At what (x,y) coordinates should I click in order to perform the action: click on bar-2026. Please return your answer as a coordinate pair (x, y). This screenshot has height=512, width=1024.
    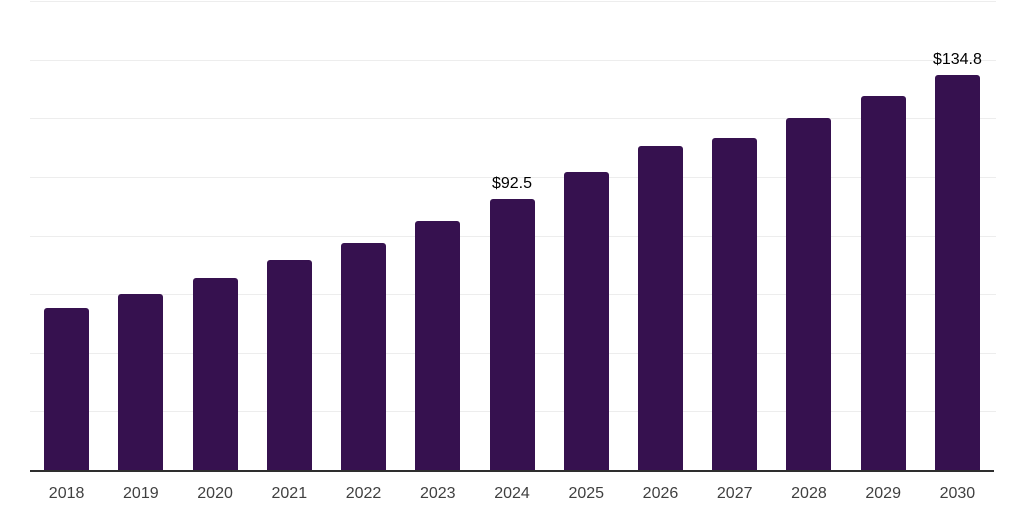
    Looking at the image, I should click on (660, 307).